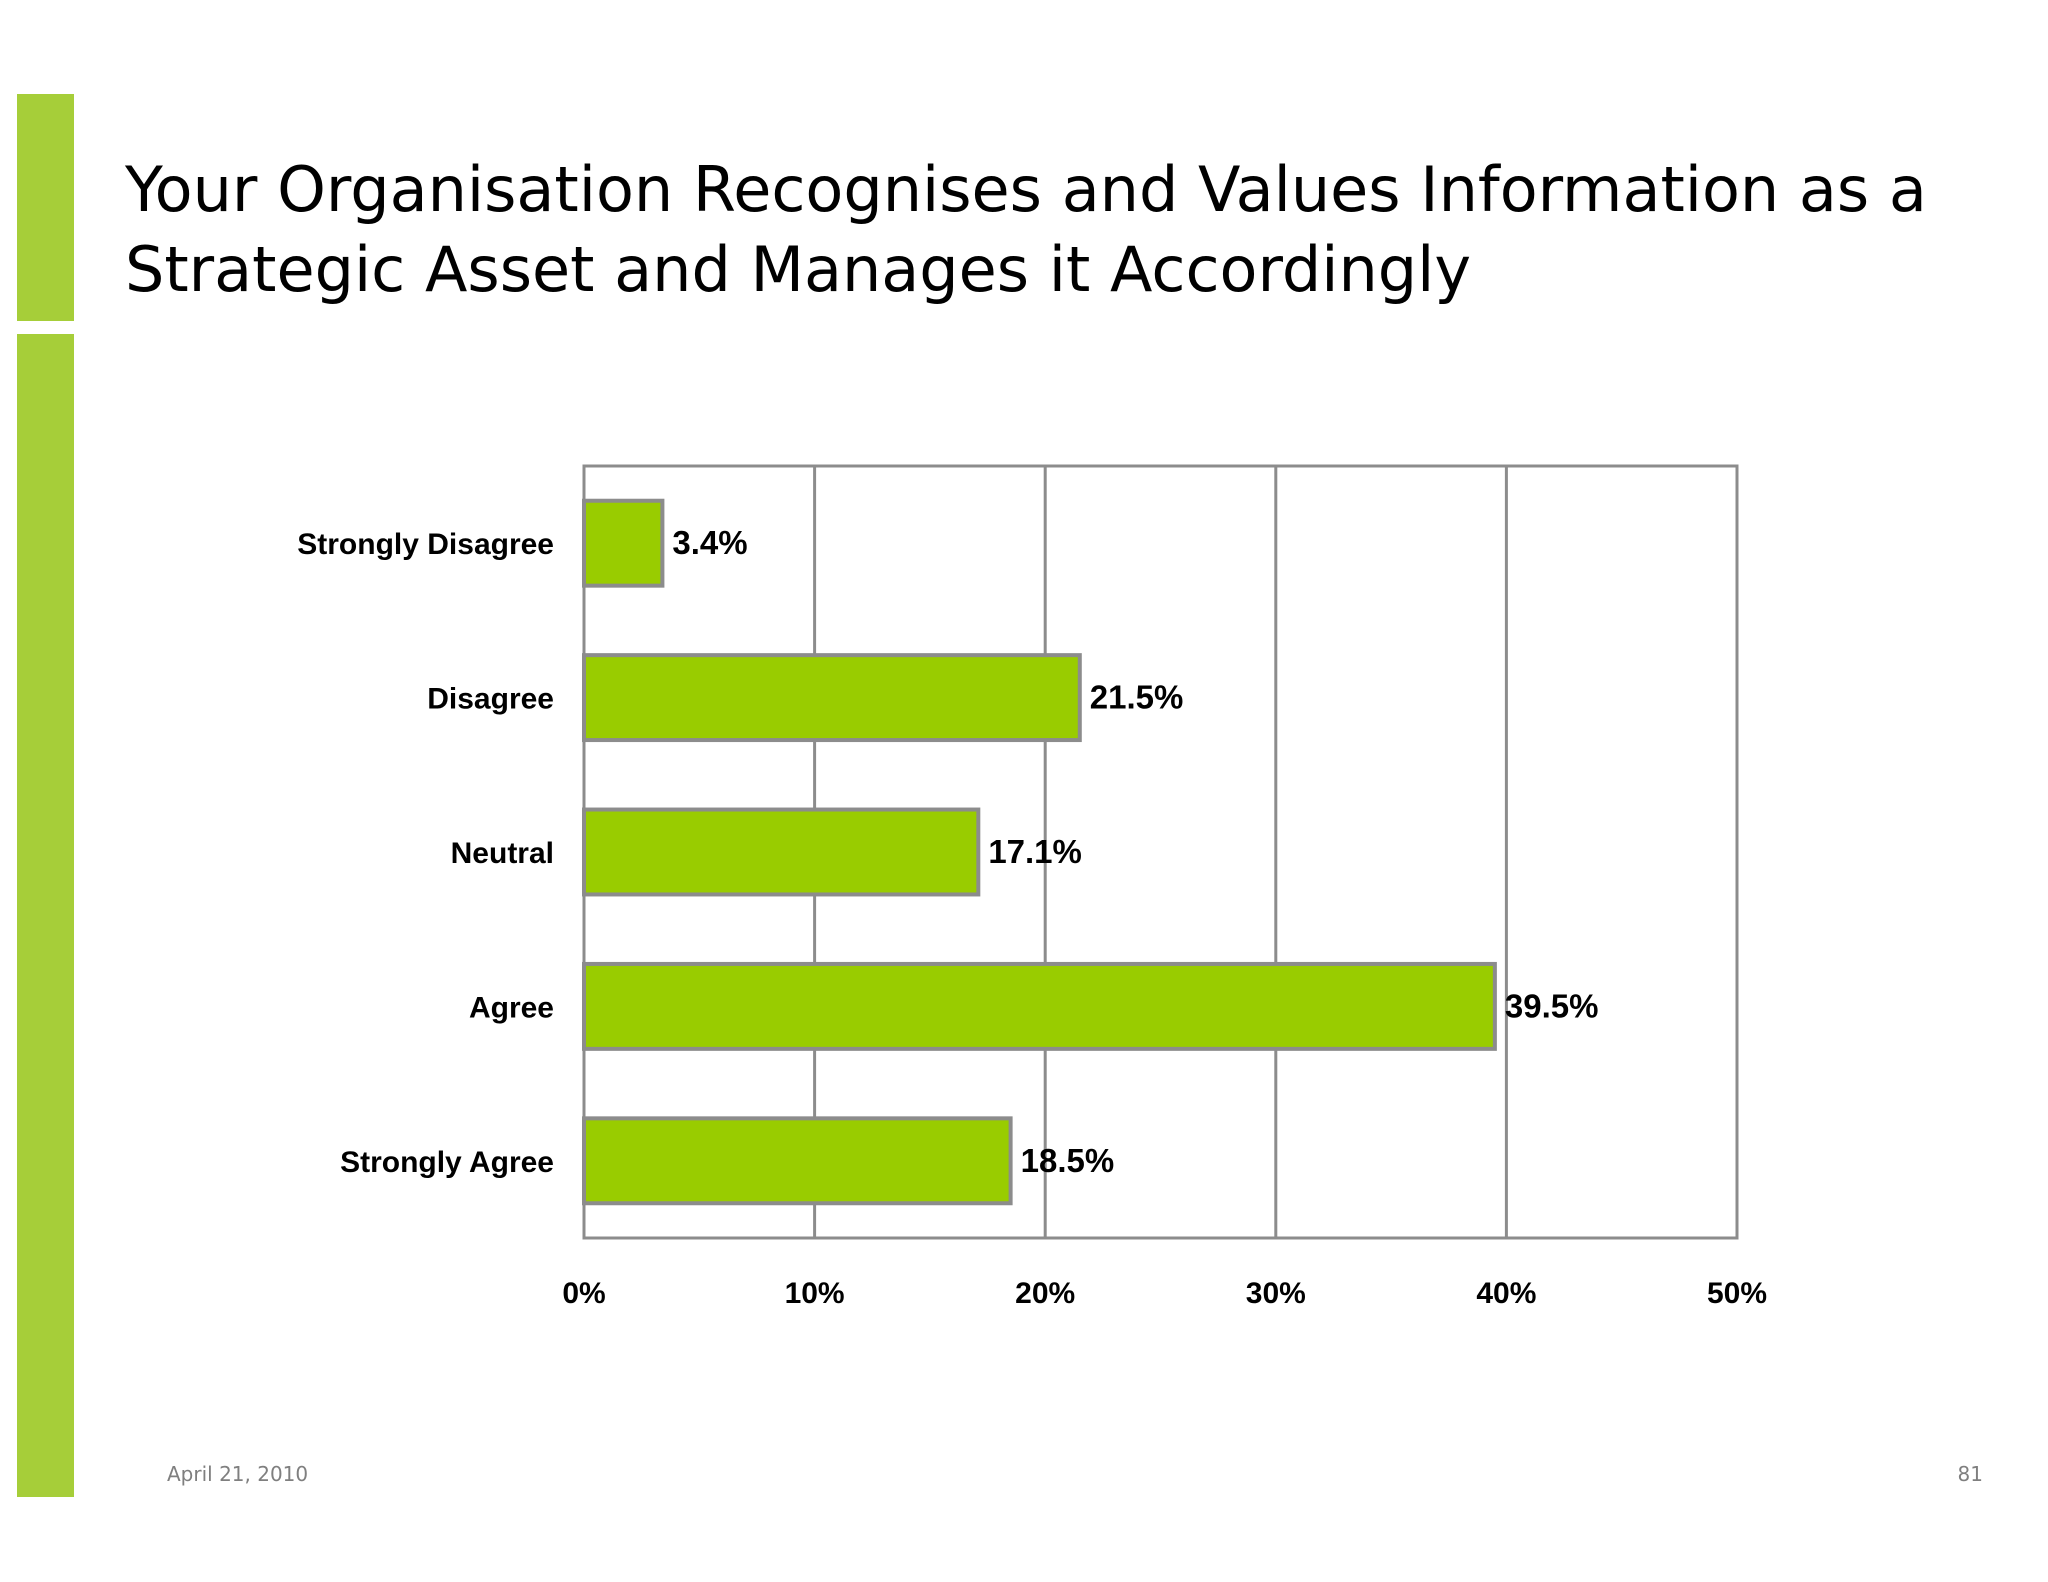 This screenshot has width=2048, height=1582. Describe the element at coordinates (425, 544) in the screenshot. I see `category-label-0: Strongly Disagree` at that location.